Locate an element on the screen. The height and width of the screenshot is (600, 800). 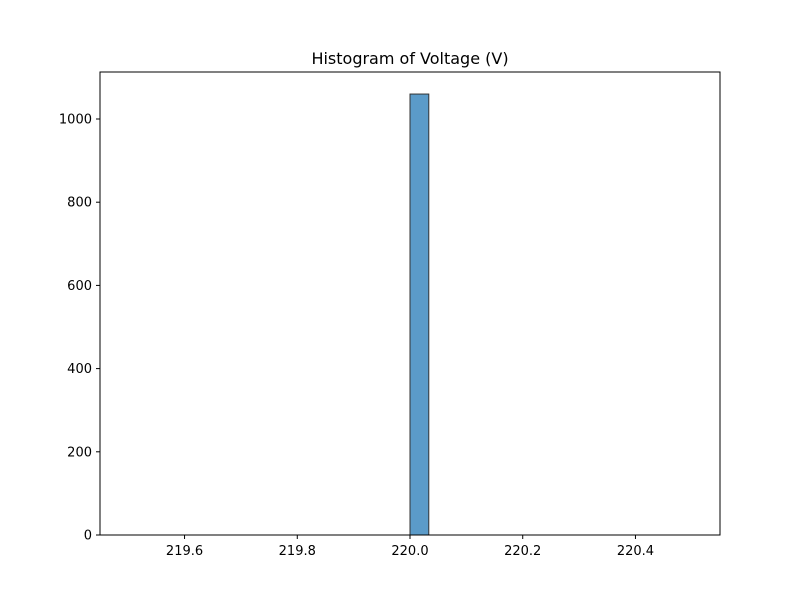
y-tick-label: 800 is located at coordinates (79, 203).